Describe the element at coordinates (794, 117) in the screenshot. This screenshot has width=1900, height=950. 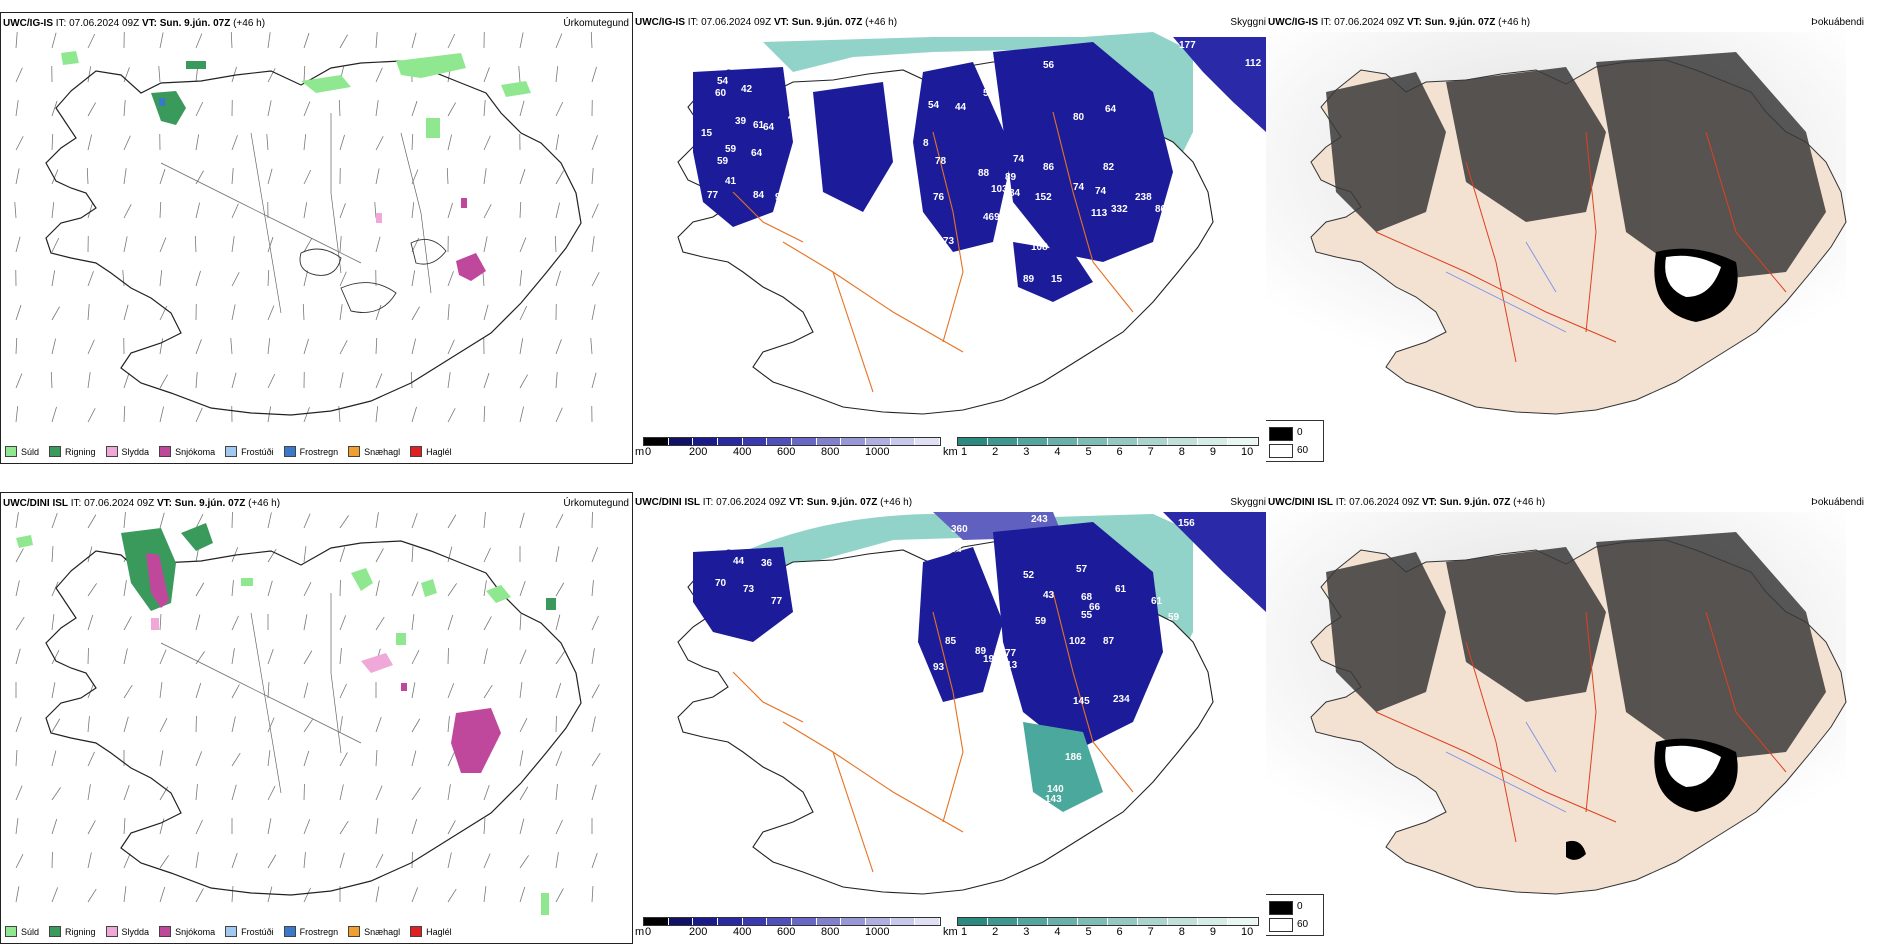
I see `cloud-base-label: 49` at that location.